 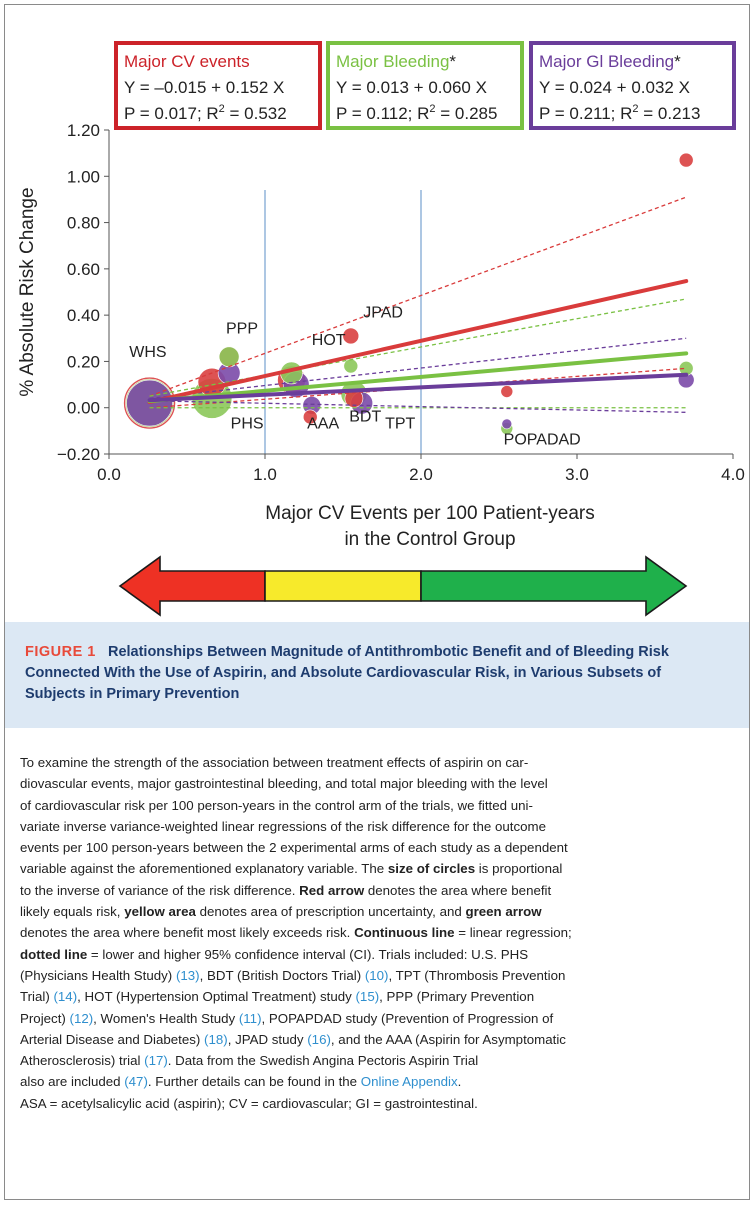 I want to click on legend-stats-1: P = 0.112; R2 = 0.285, so click(x=416, y=113).